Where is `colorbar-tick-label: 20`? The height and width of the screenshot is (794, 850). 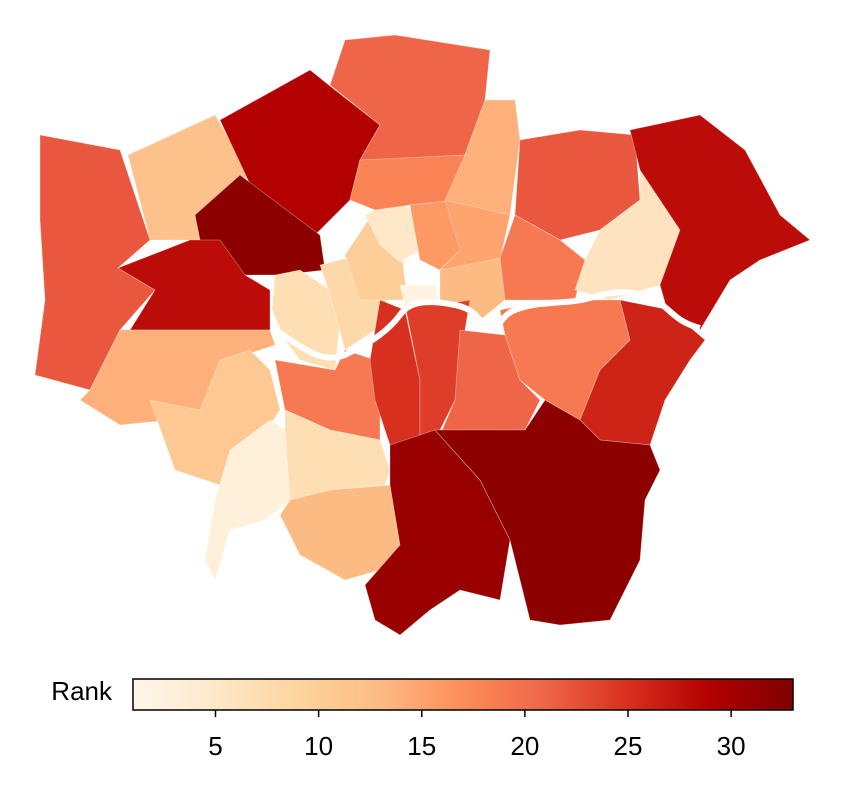 colorbar-tick-label: 20 is located at coordinates (524, 746).